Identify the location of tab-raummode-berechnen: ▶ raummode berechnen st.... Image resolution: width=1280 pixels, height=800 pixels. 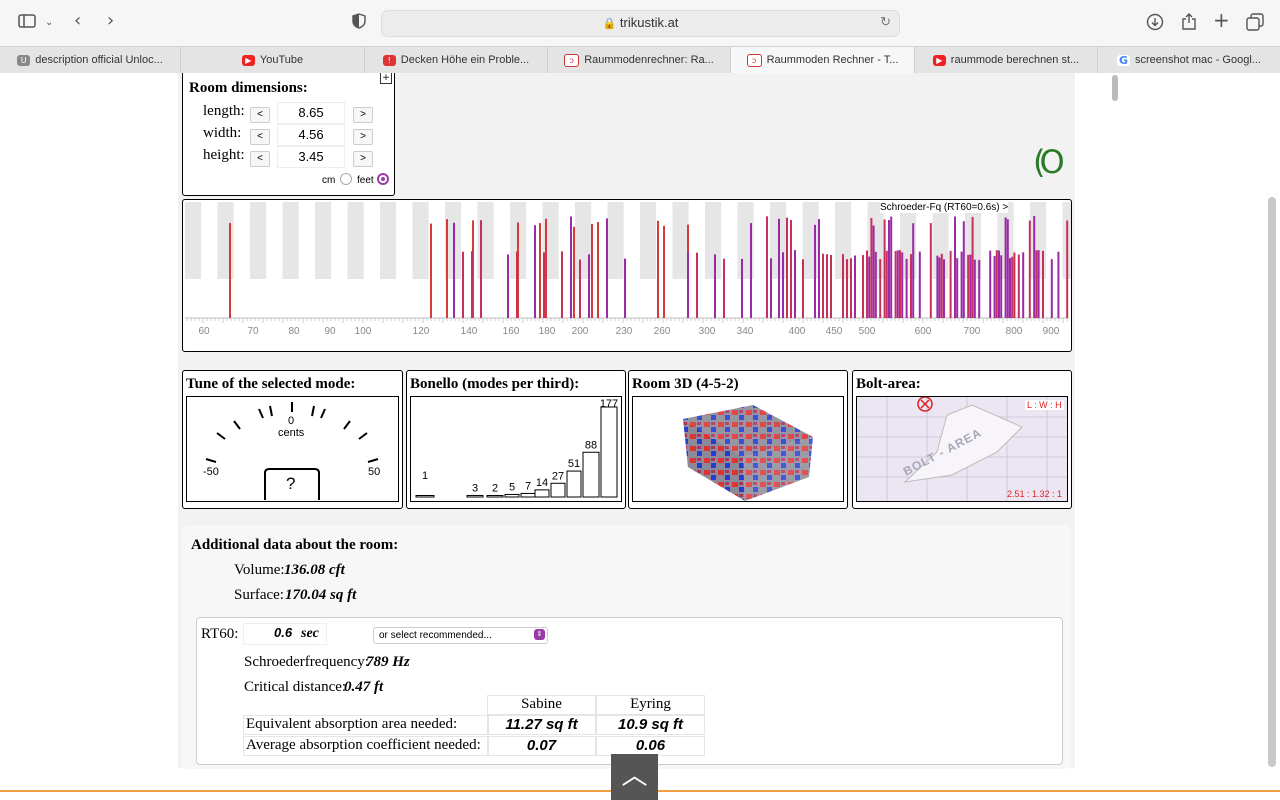
(1006, 60).